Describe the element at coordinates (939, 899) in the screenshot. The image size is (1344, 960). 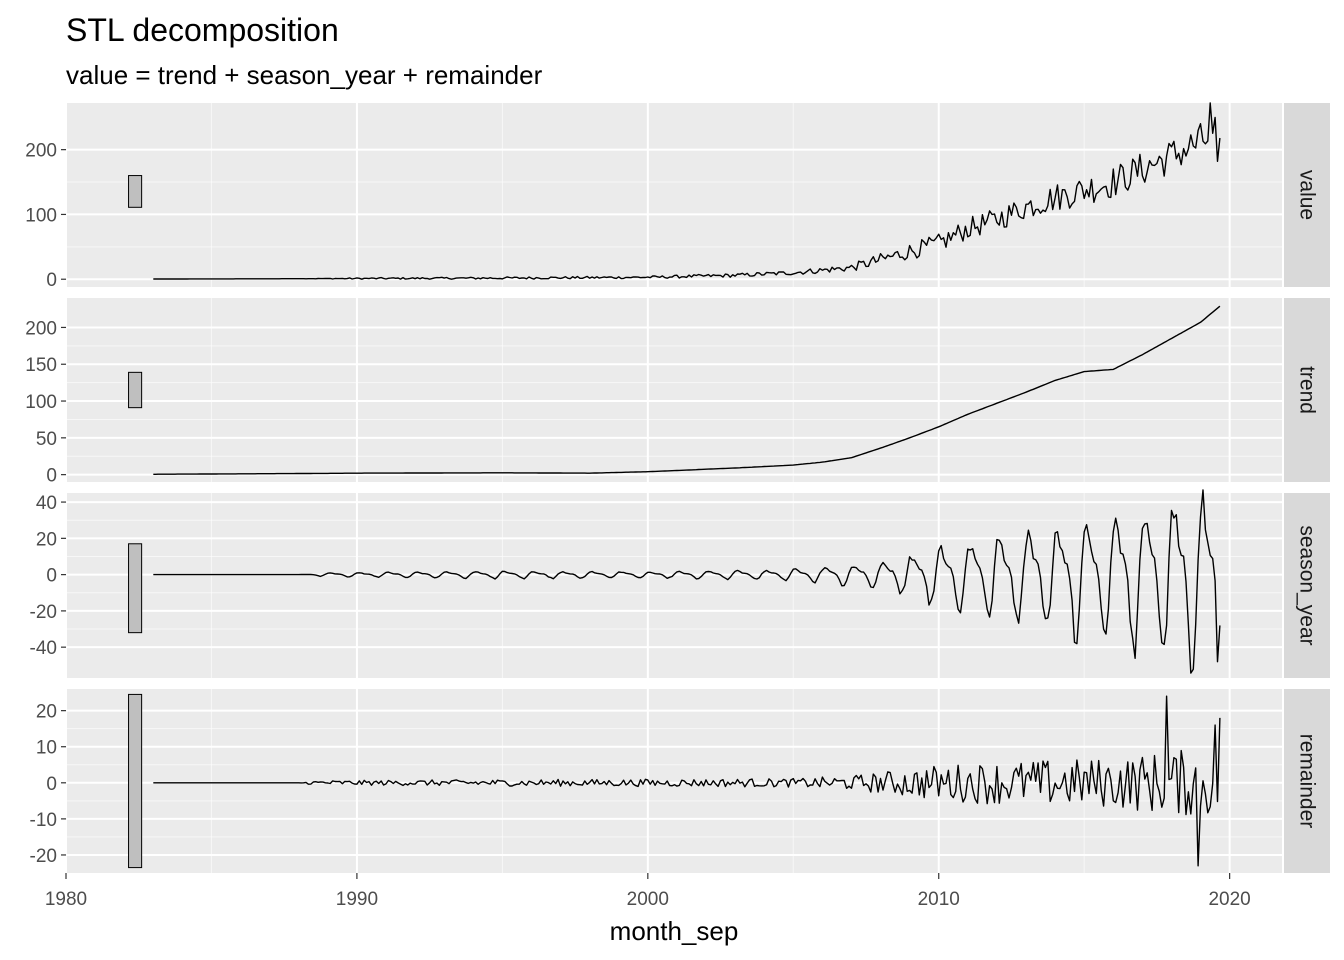
I see `x-tick-label: 2010` at that location.